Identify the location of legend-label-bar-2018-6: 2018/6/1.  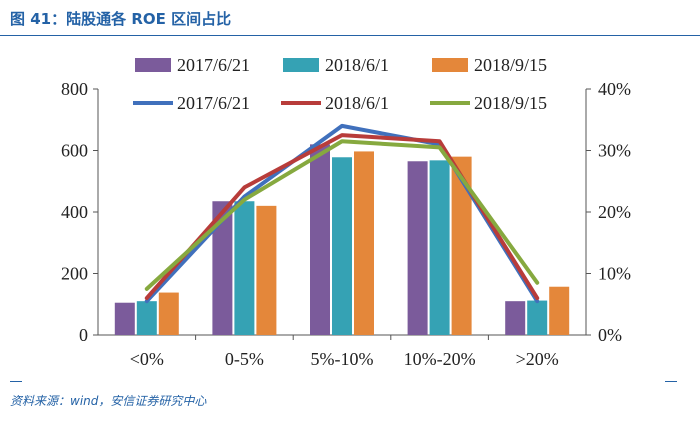
(357, 65).